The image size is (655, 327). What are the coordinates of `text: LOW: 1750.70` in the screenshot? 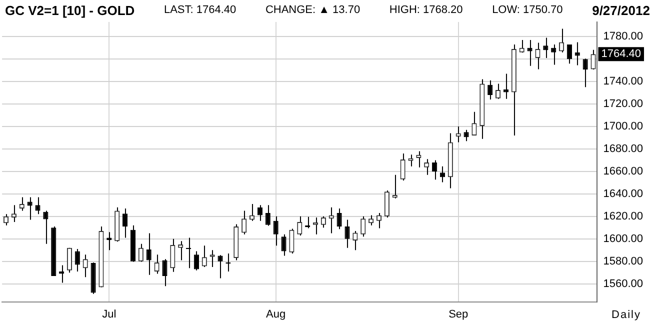 It's located at (527, 10).